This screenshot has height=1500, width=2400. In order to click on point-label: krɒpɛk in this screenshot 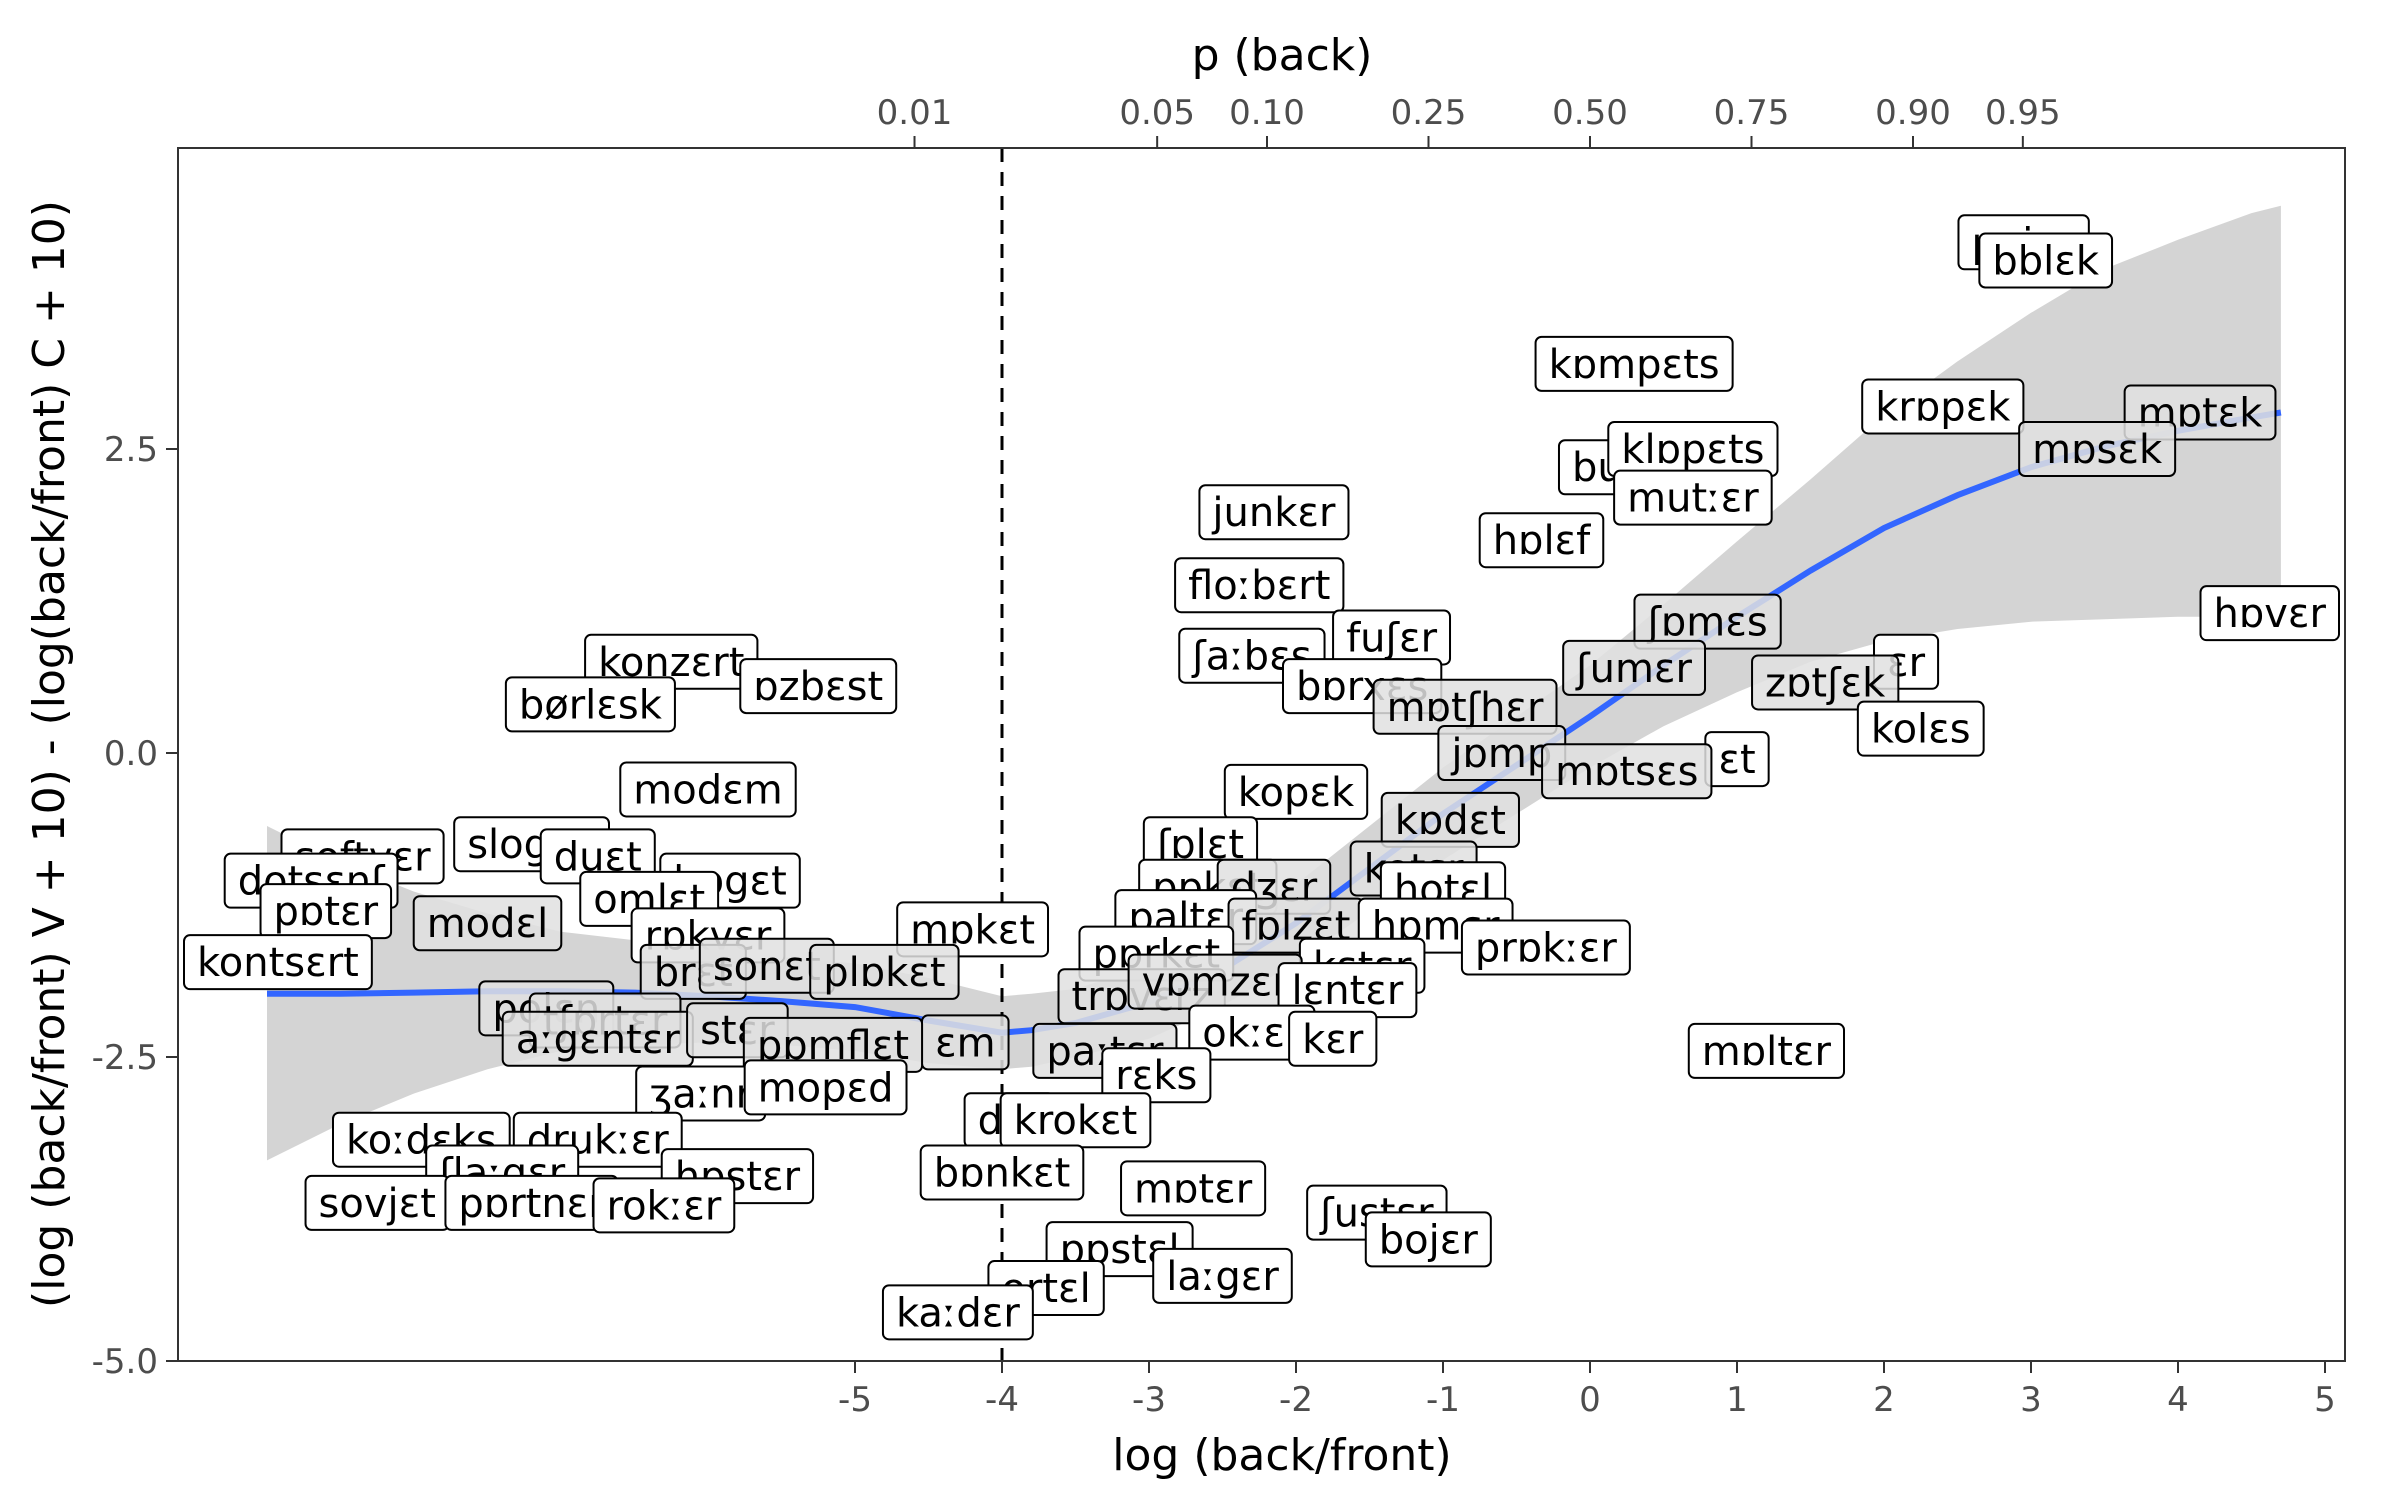, I will do `click(1943, 406)`.